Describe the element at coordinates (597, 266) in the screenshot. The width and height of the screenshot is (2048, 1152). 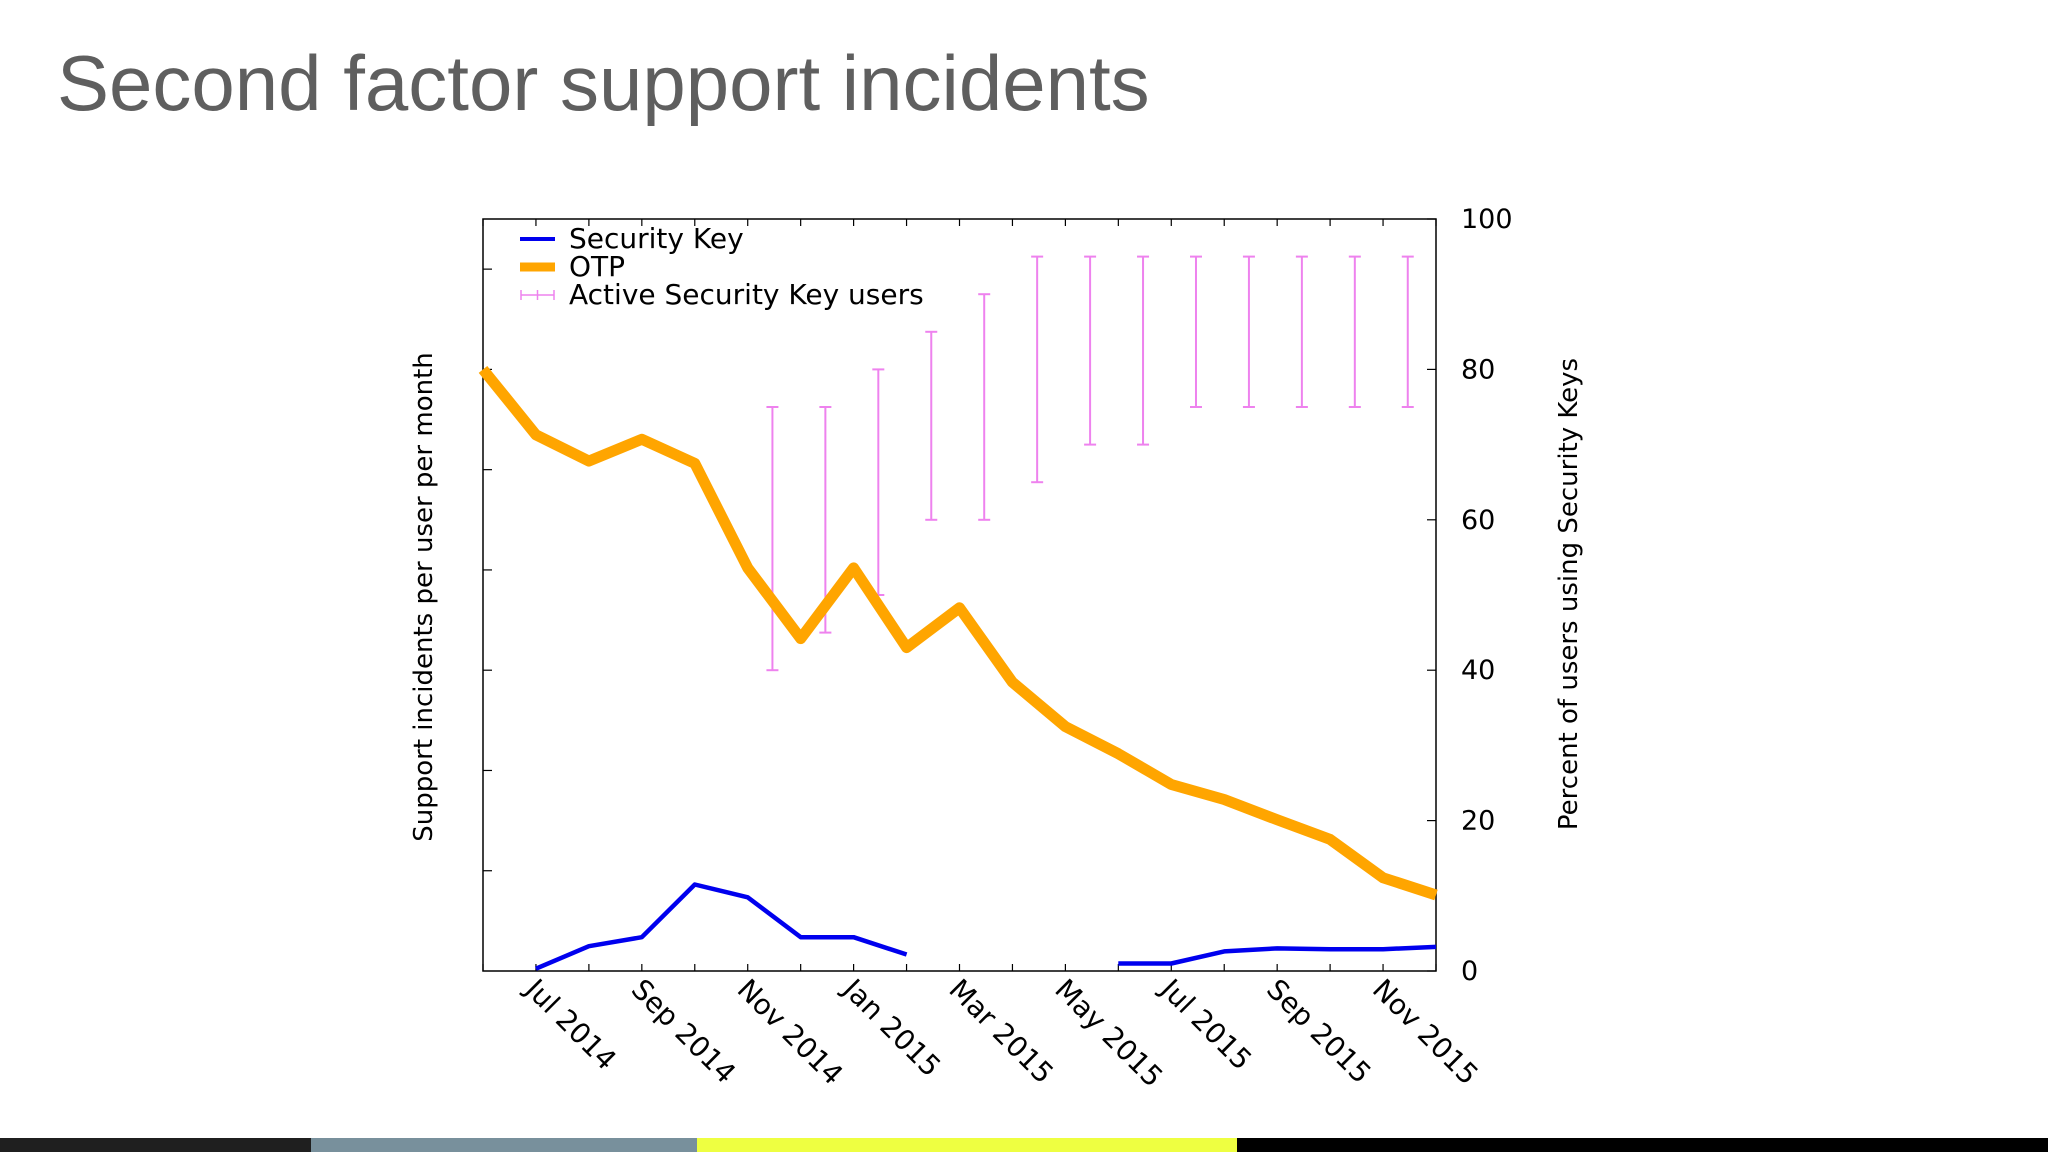
I see `legend-label-otp: OTP` at that location.